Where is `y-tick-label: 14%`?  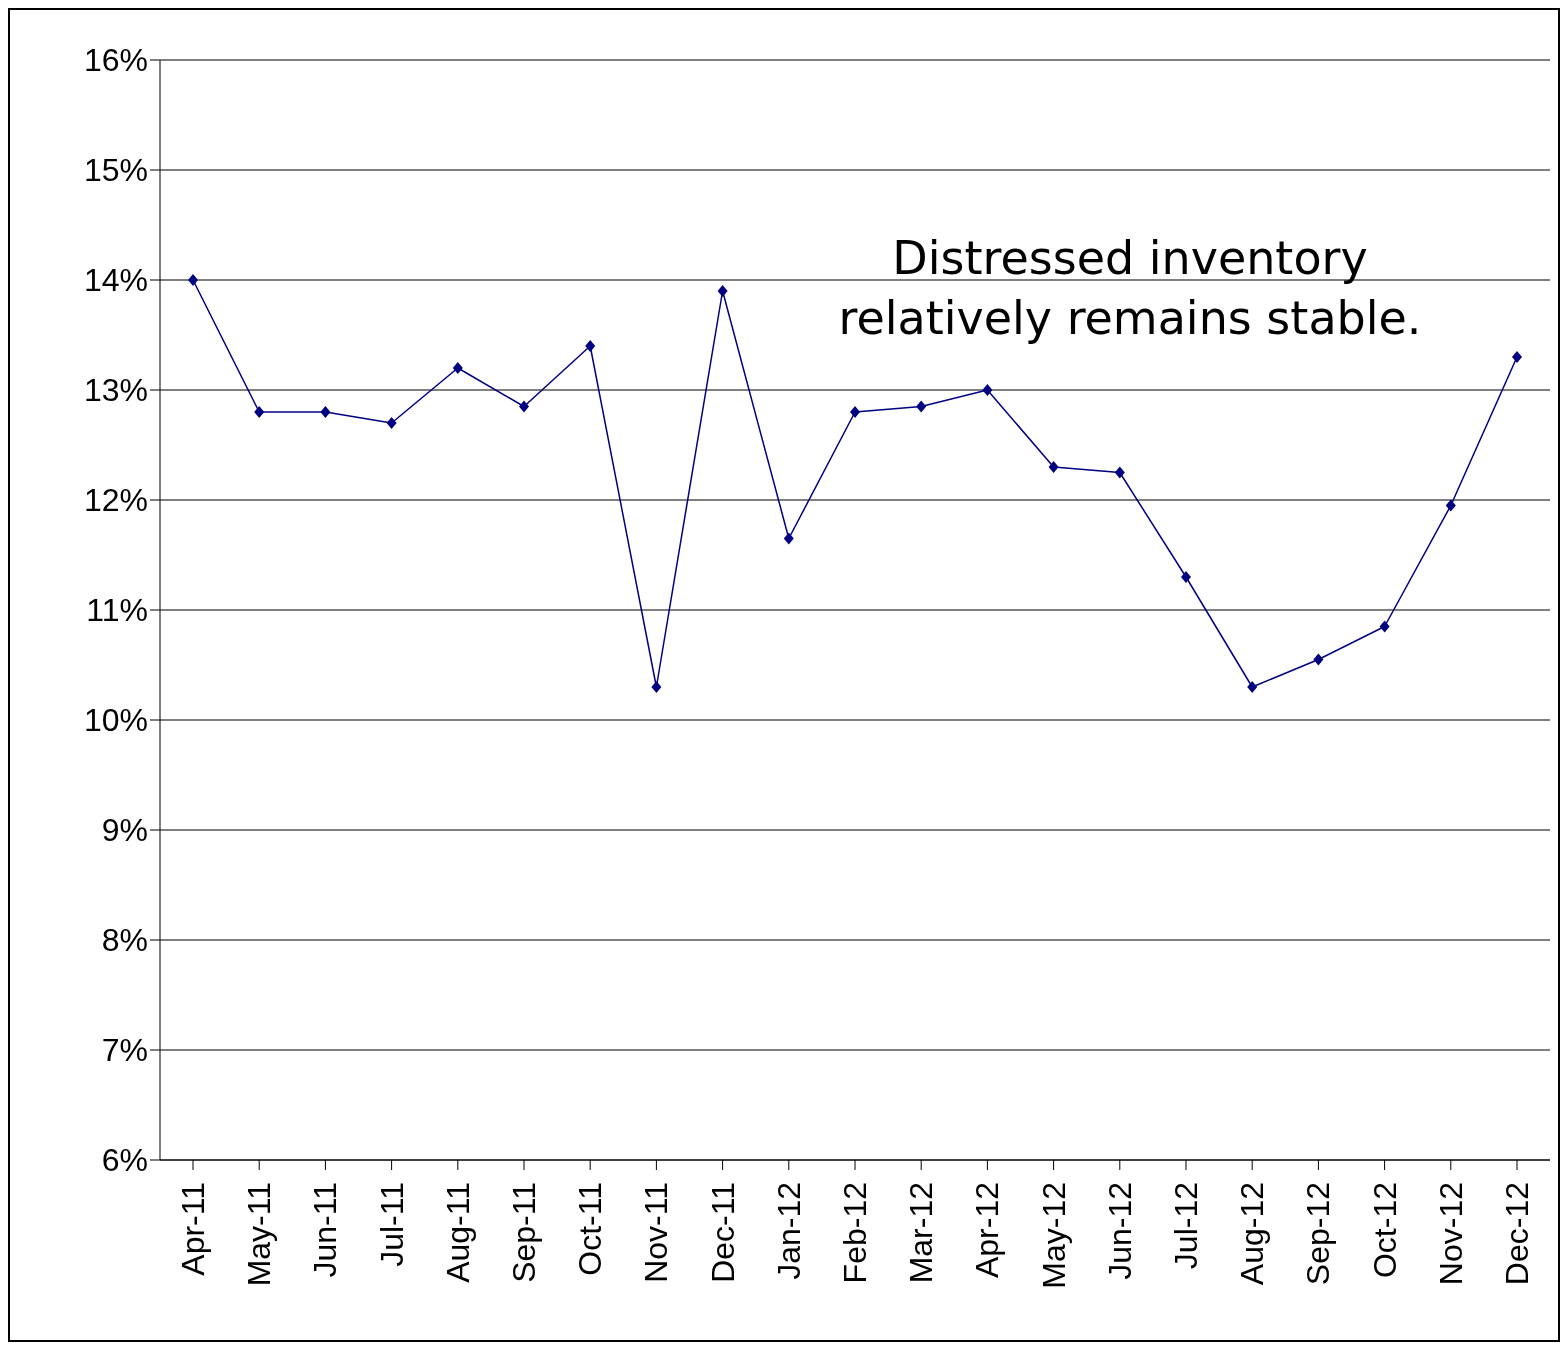 y-tick-label: 14% is located at coordinates (115, 280).